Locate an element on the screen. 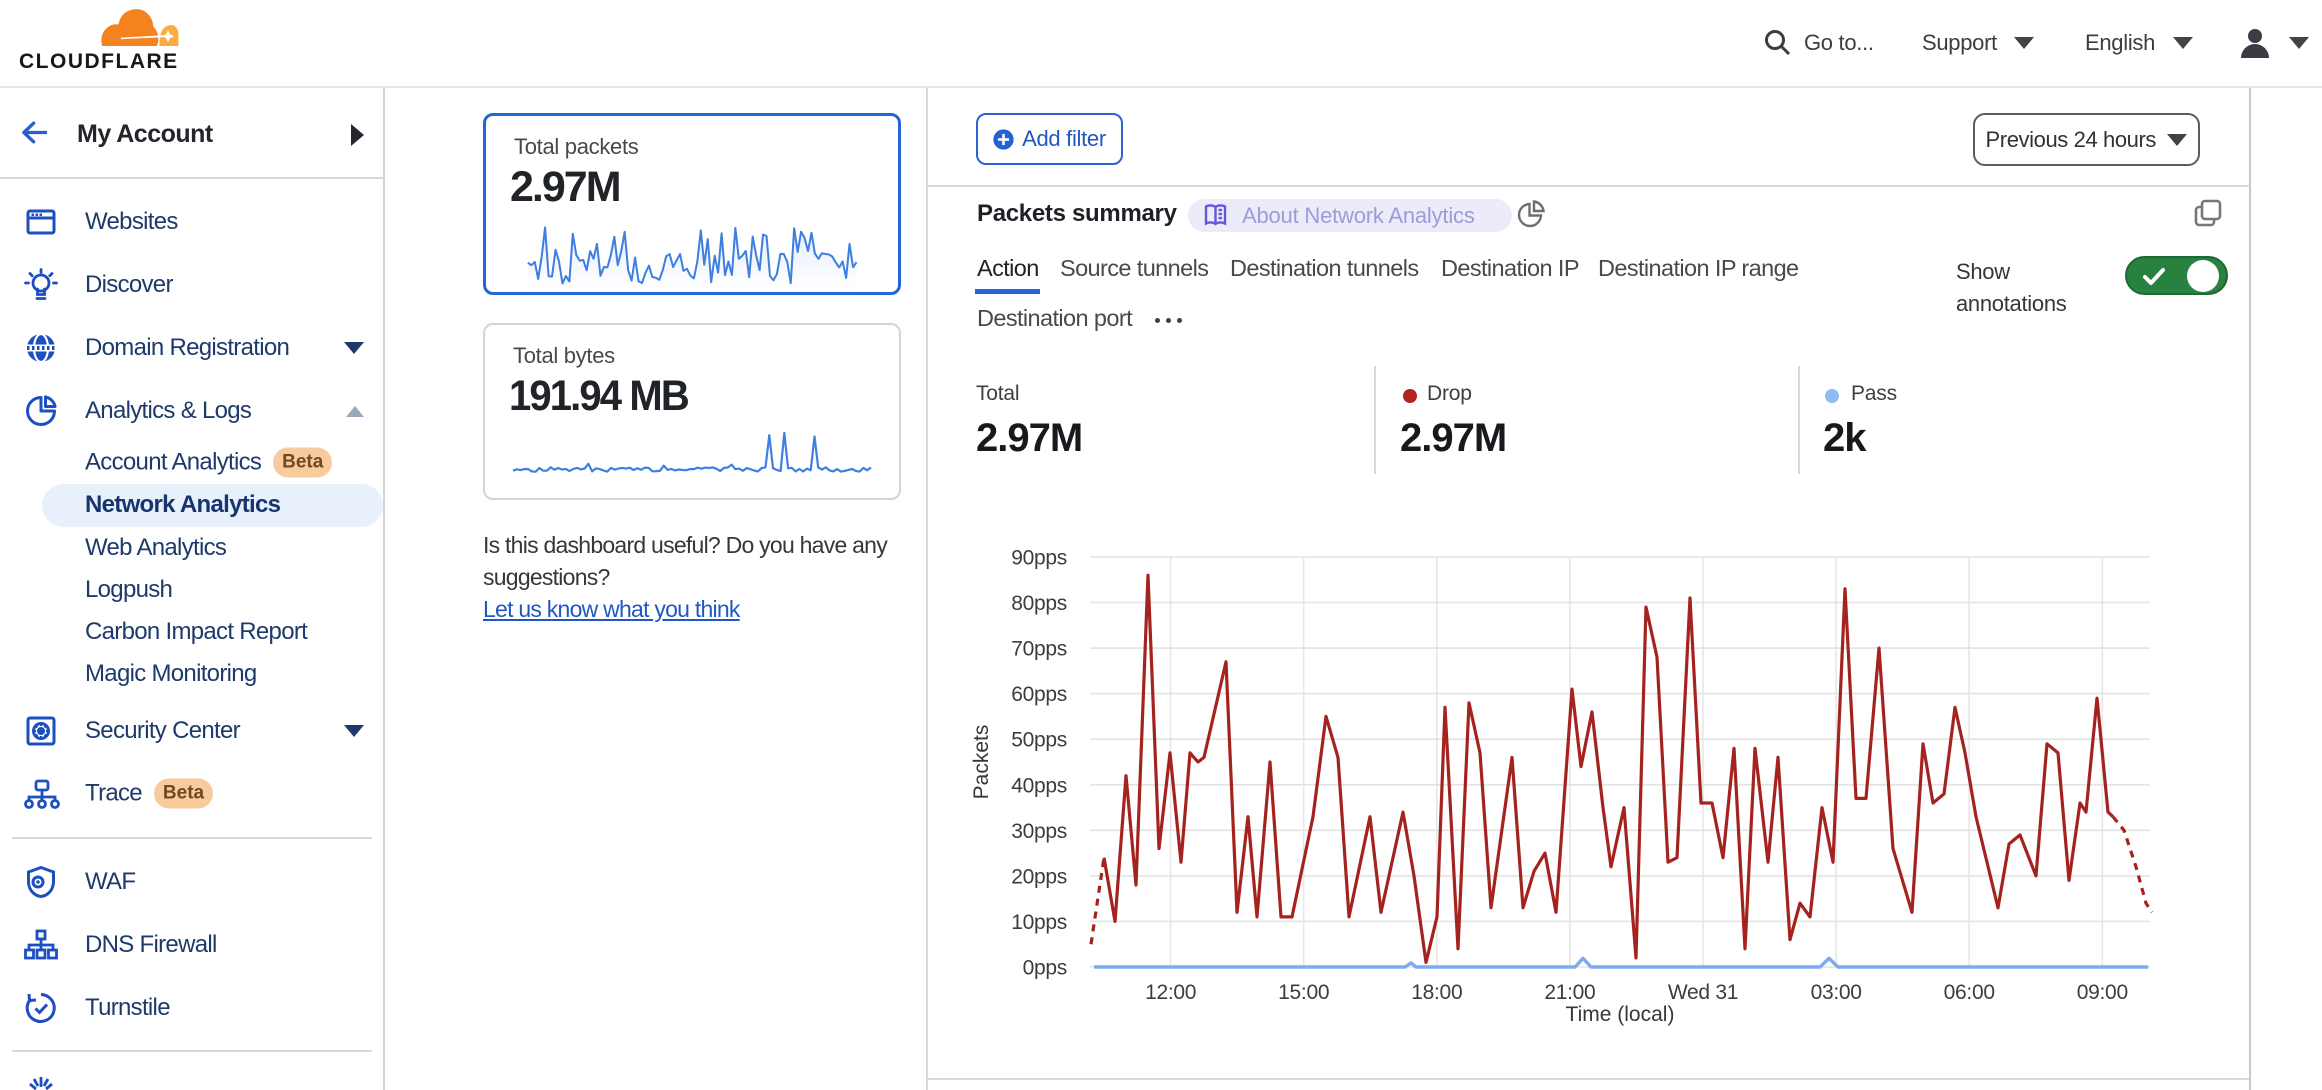  svg-text: 50pps is located at coordinates (1039, 740).